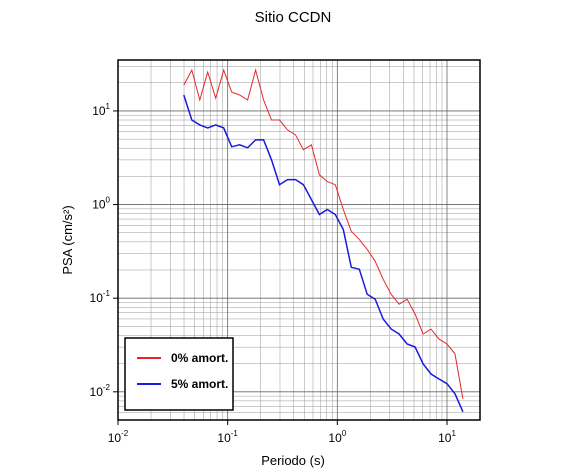  Describe the element at coordinates (100, 391) in the screenshot. I see `y-tick-label: 10⁻²` at that location.